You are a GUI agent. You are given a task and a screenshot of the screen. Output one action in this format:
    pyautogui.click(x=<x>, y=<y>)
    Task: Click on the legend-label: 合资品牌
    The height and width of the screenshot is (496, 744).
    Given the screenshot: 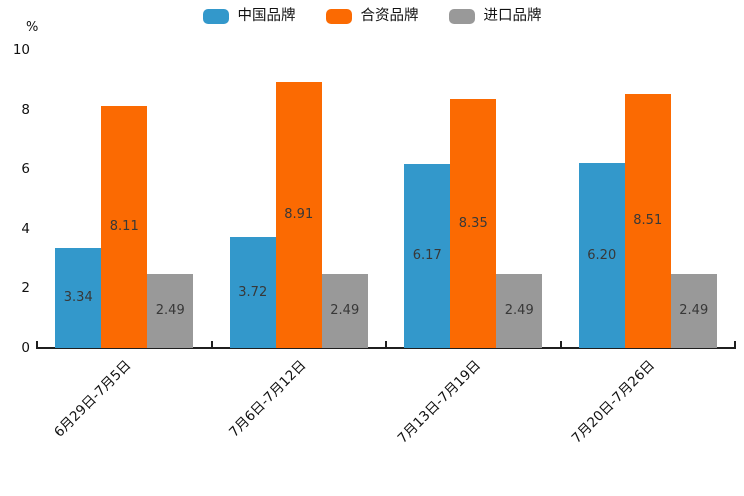 What is the action you would take?
    pyautogui.click(x=389, y=16)
    